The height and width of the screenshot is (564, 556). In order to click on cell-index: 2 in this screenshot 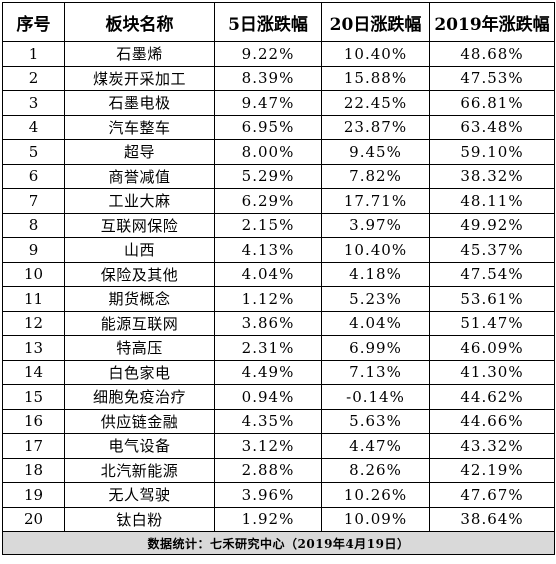, I will do `click(33, 78)`.